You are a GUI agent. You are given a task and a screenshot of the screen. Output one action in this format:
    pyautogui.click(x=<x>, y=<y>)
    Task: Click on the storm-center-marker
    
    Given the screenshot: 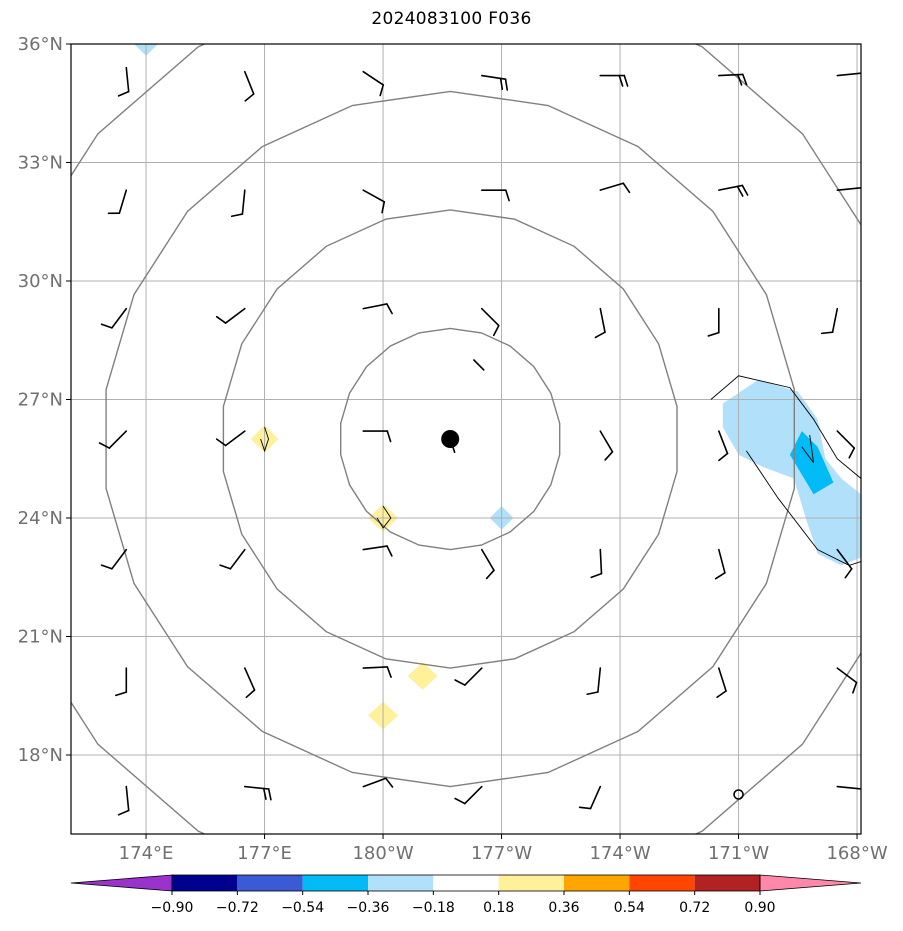 What is the action you would take?
    pyautogui.click(x=450, y=439)
    